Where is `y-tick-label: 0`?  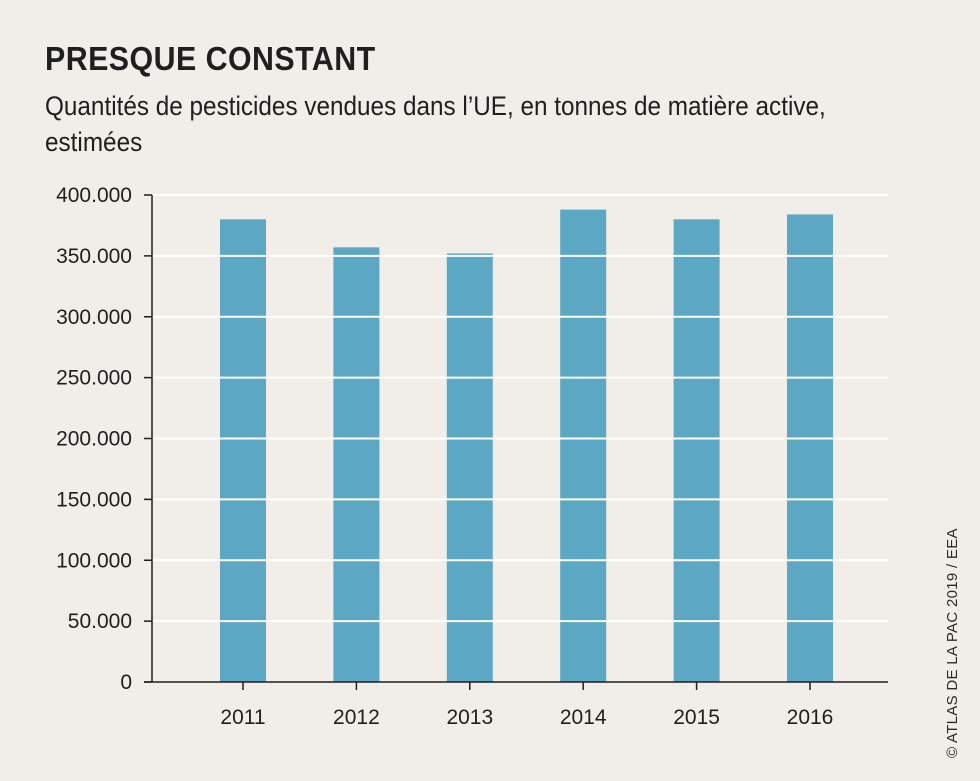 y-tick-label: 0 is located at coordinates (126, 682).